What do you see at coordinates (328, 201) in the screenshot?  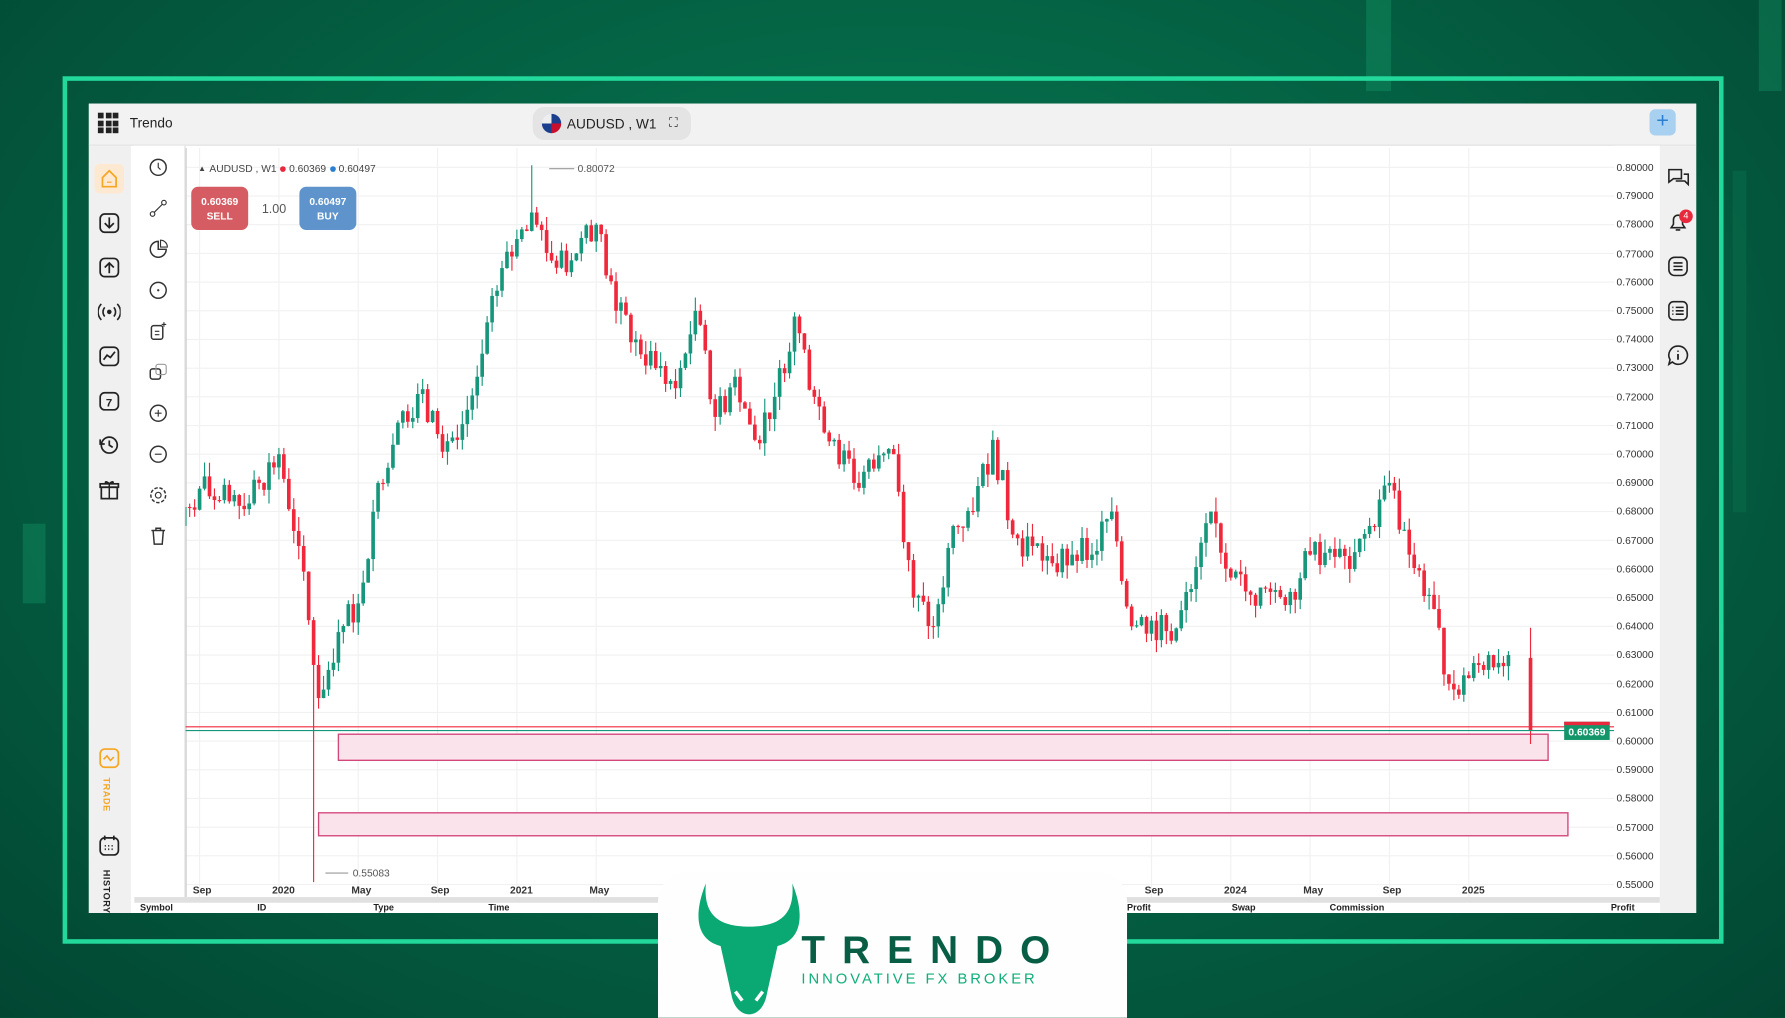 I see `buy-price: 0.60497` at bounding box center [328, 201].